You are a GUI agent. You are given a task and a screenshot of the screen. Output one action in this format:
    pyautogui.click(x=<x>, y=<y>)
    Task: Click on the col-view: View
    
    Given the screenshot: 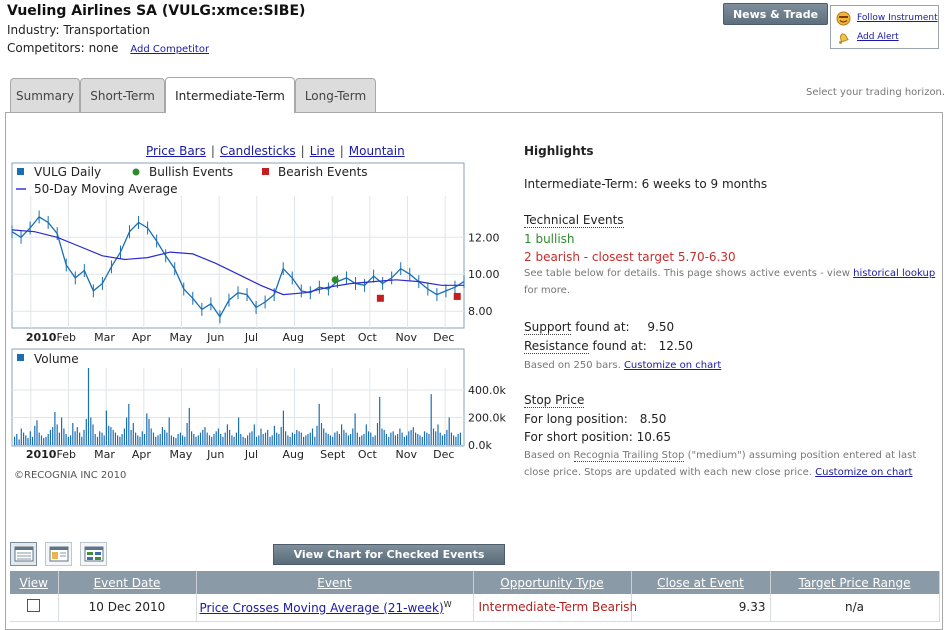 What is the action you would take?
    pyautogui.click(x=34, y=582)
    